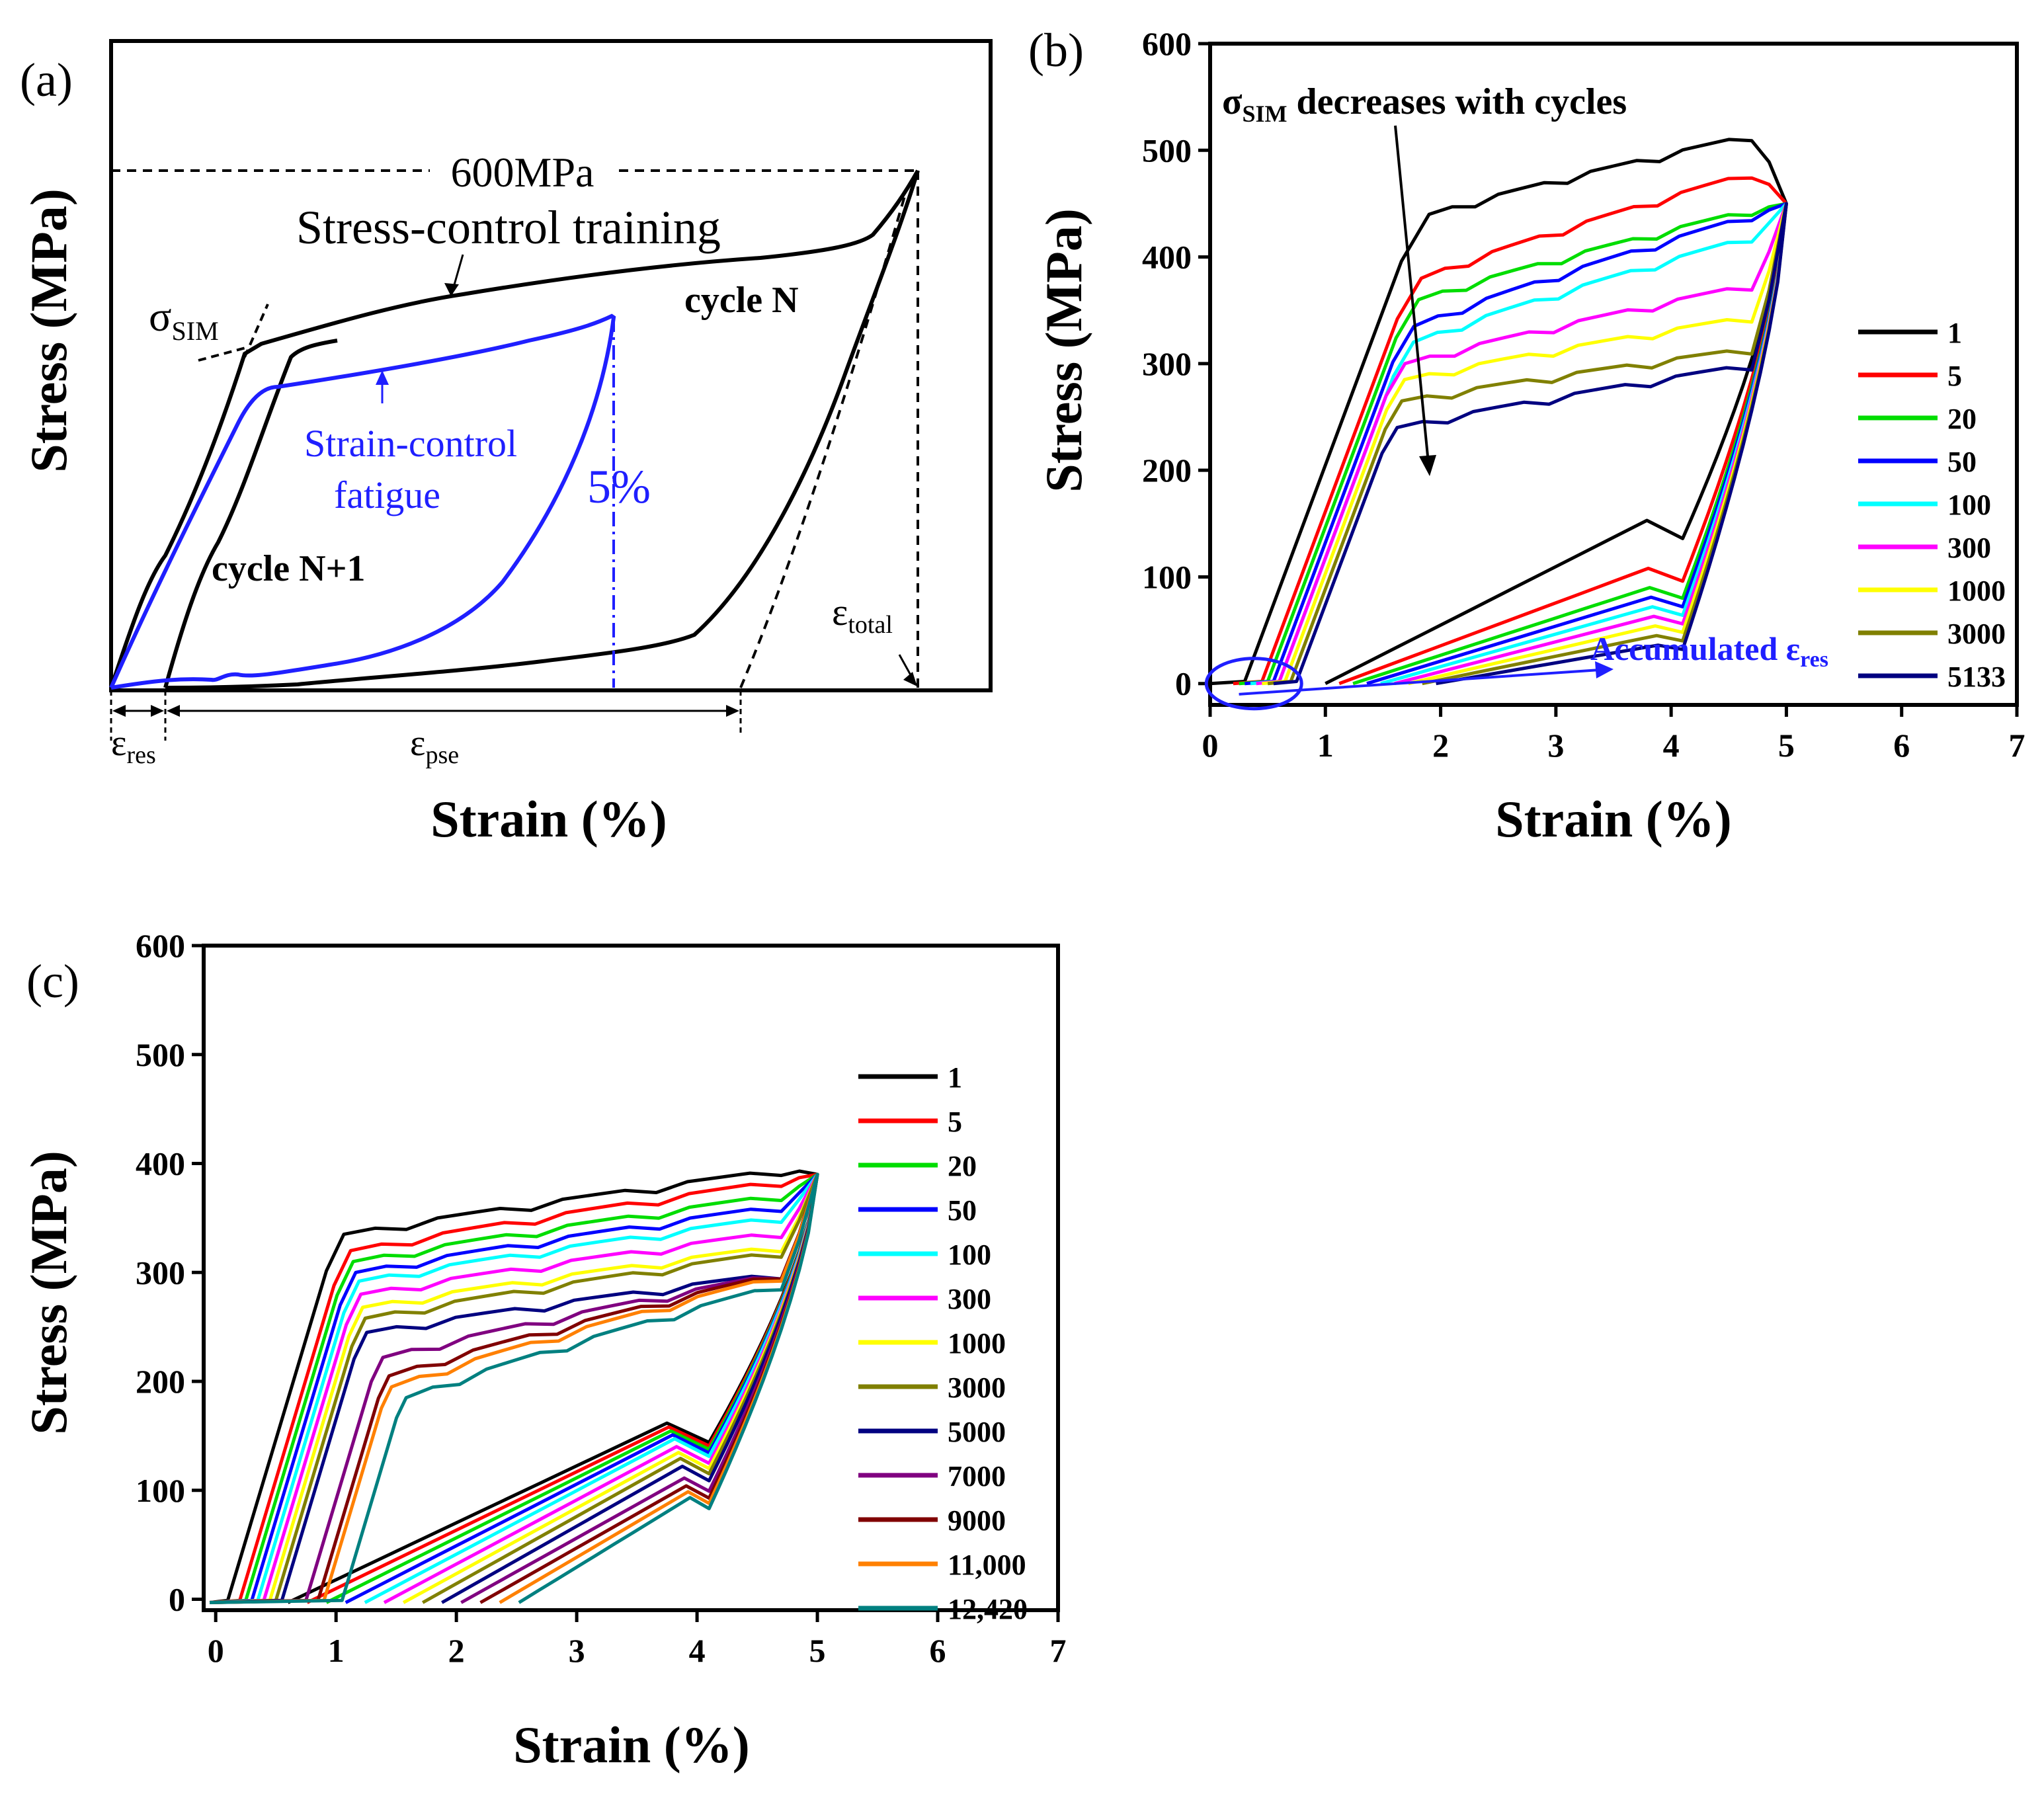 The width and height of the screenshot is (2044, 1794). What do you see at coordinates (1063, 350) in the screenshot?
I see `panel-b-ylabel: Stress (MPa)` at bounding box center [1063, 350].